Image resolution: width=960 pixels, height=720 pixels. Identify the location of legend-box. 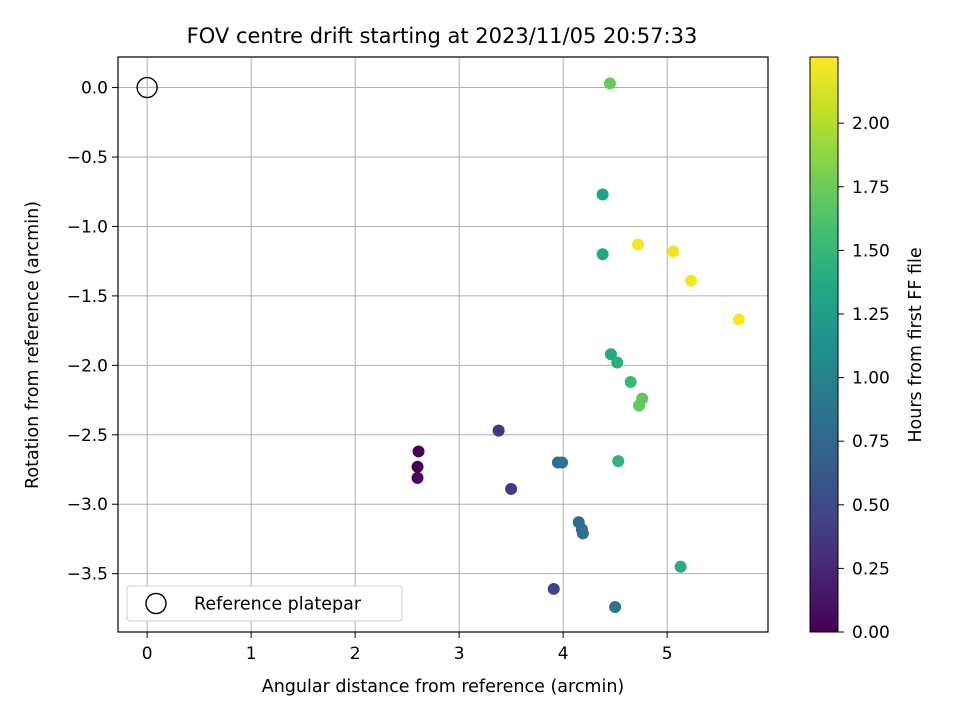
(264, 603).